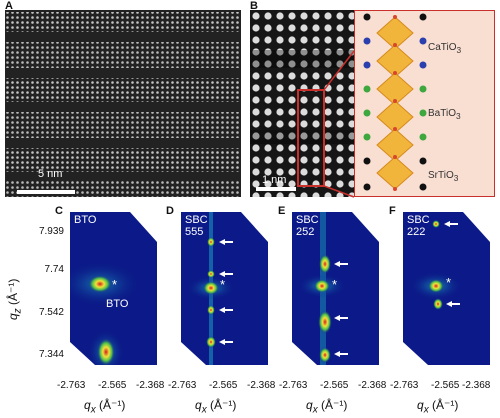  Describe the element at coordinates (395, 103) in the screenshot. I see `octahedra-column` at that location.